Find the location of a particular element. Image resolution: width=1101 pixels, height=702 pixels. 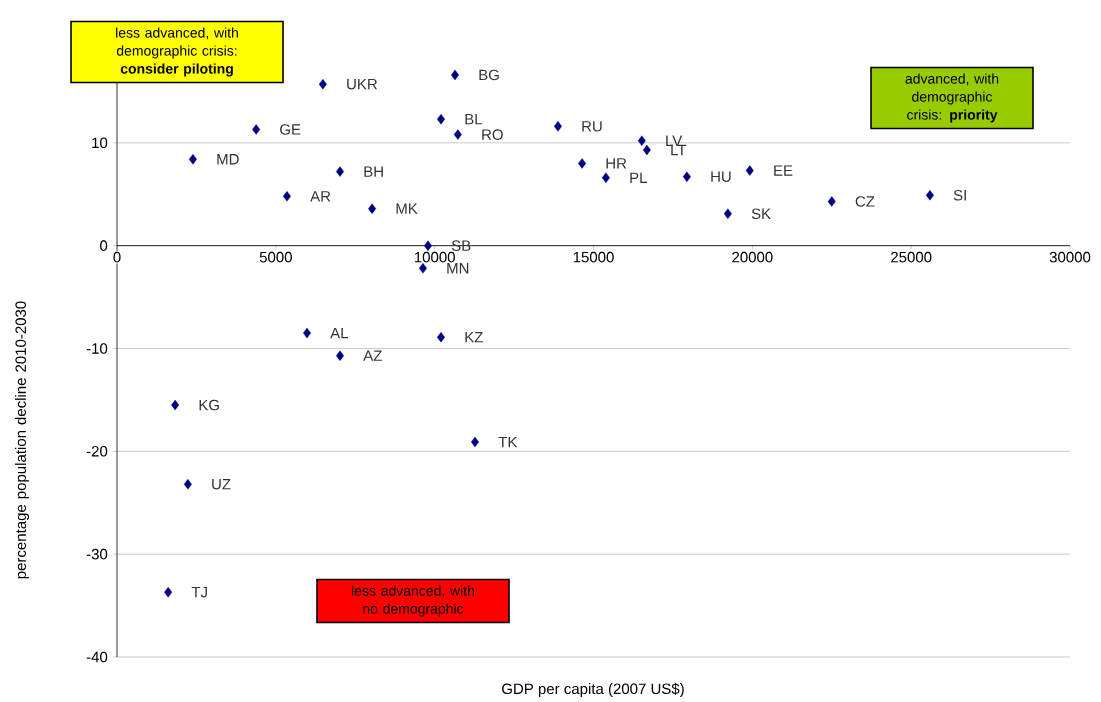

annotation: BG is located at coordinates (489, 75).